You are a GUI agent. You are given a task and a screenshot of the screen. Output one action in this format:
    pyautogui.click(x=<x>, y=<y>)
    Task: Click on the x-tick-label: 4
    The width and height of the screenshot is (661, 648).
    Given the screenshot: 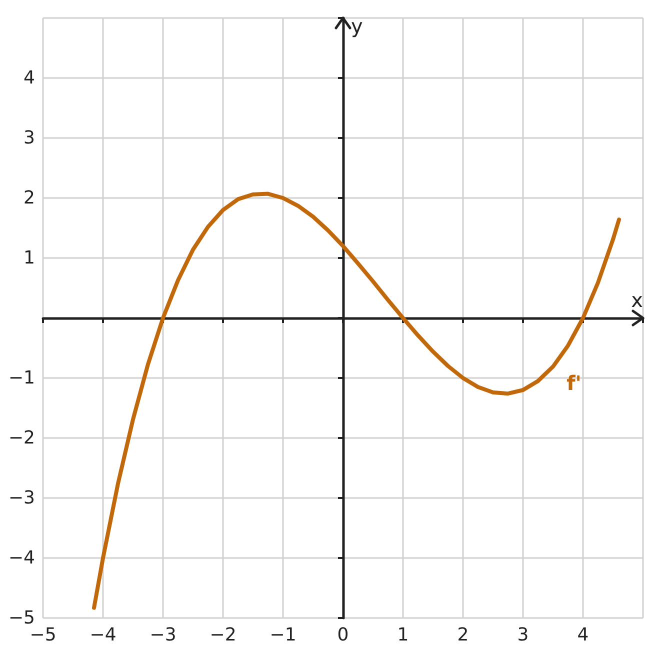 What is the action you would take?
    pyautogui.click(x=583, y=635)
    